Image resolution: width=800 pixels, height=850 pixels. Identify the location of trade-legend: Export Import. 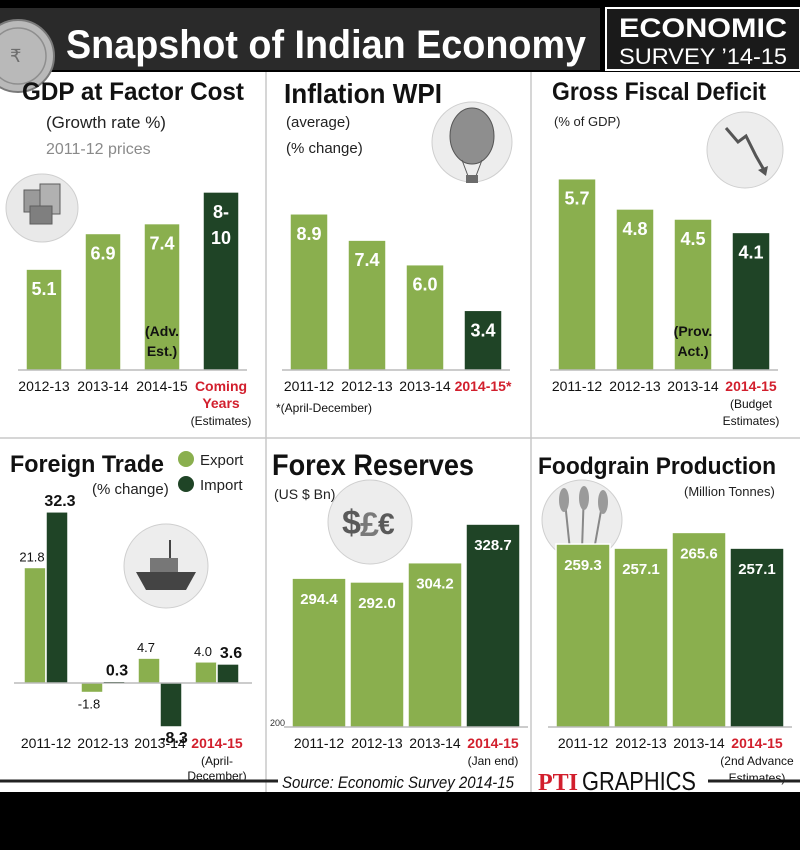
(211, 472).